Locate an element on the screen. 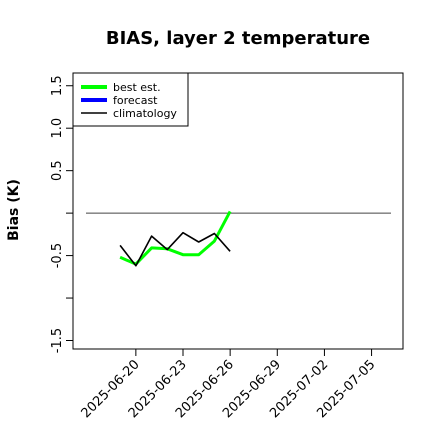 The image size is (440, 445). series-line-best-est is located at coordinates (175, 238).